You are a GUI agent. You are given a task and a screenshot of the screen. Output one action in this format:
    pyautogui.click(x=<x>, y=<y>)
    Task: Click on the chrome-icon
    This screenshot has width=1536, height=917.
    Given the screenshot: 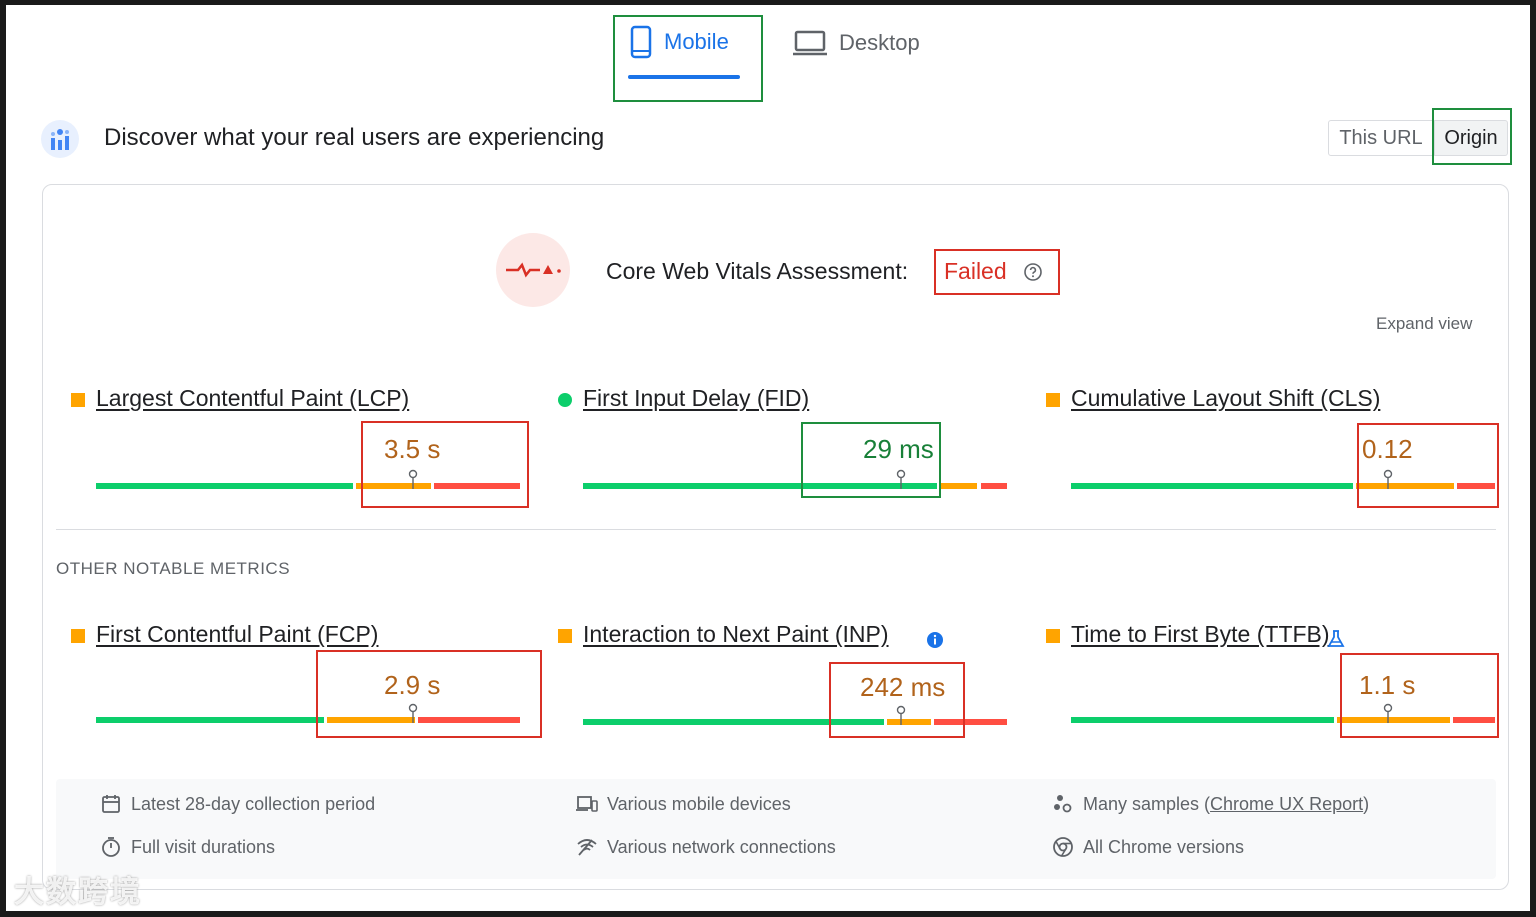 What is the action you would take?
    pyautogui.click(x=1063, y=847)
    